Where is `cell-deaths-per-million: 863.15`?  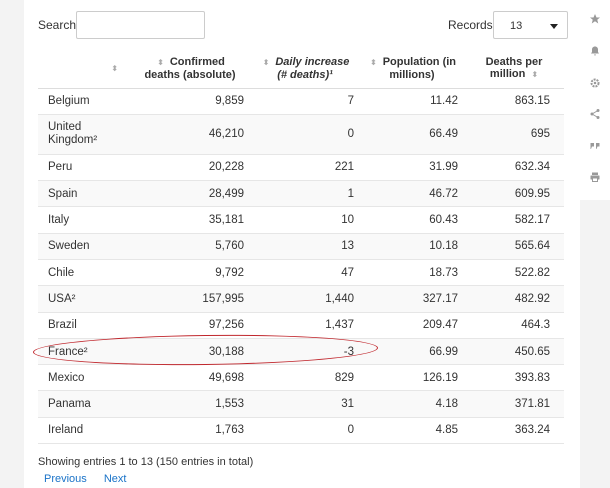
cell-deaths-per-million: 863.15 is located at coordinates (514, 101).